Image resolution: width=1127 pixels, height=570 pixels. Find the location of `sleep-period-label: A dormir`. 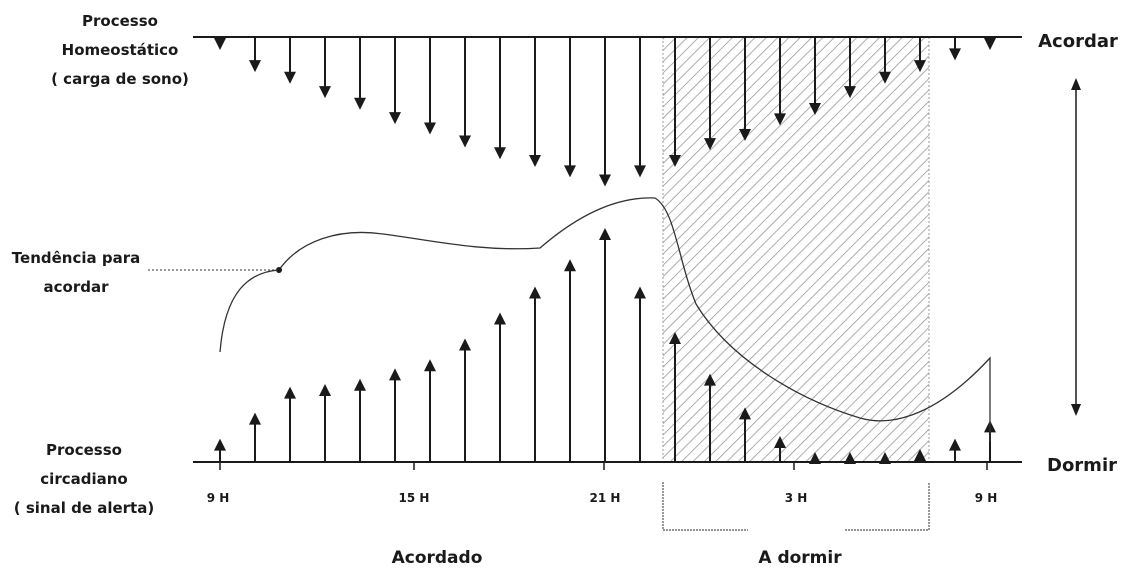

sleep-period-label: A dormir is located at coordinates (800, 558).